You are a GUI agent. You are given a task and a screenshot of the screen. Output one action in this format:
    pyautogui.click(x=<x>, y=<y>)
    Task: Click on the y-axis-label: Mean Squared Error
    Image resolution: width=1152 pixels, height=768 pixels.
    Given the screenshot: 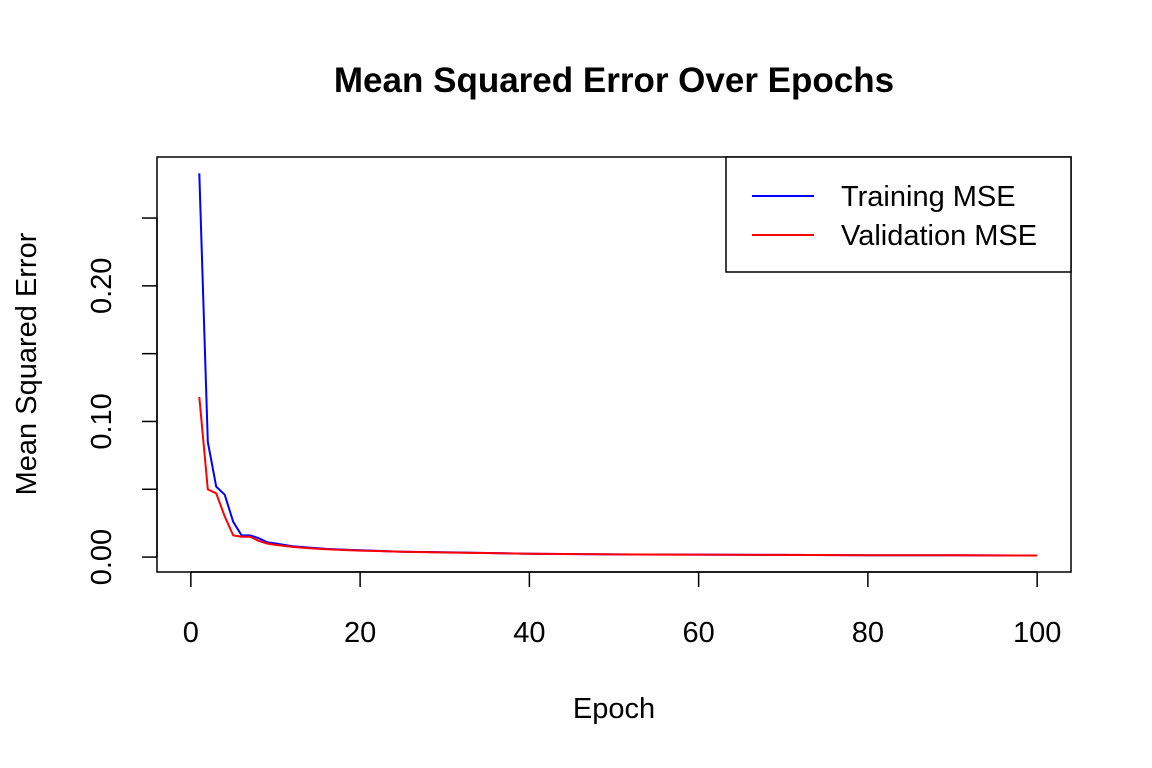 What is the action you would take?
    pyautogui.click(x=27, y=363)
    